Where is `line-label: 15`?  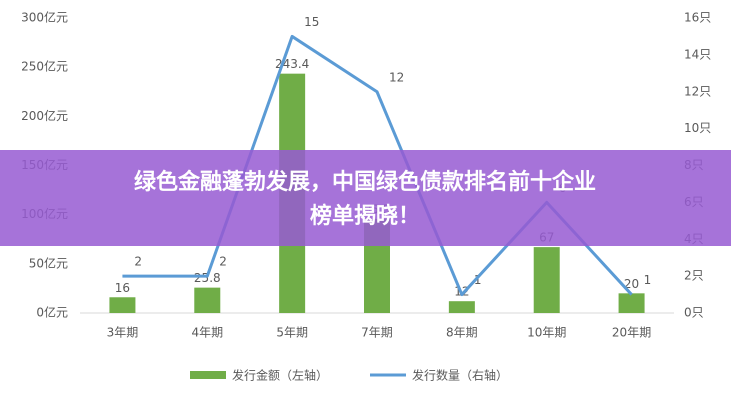 line-label: 15 is located at coordinates (311, 22).